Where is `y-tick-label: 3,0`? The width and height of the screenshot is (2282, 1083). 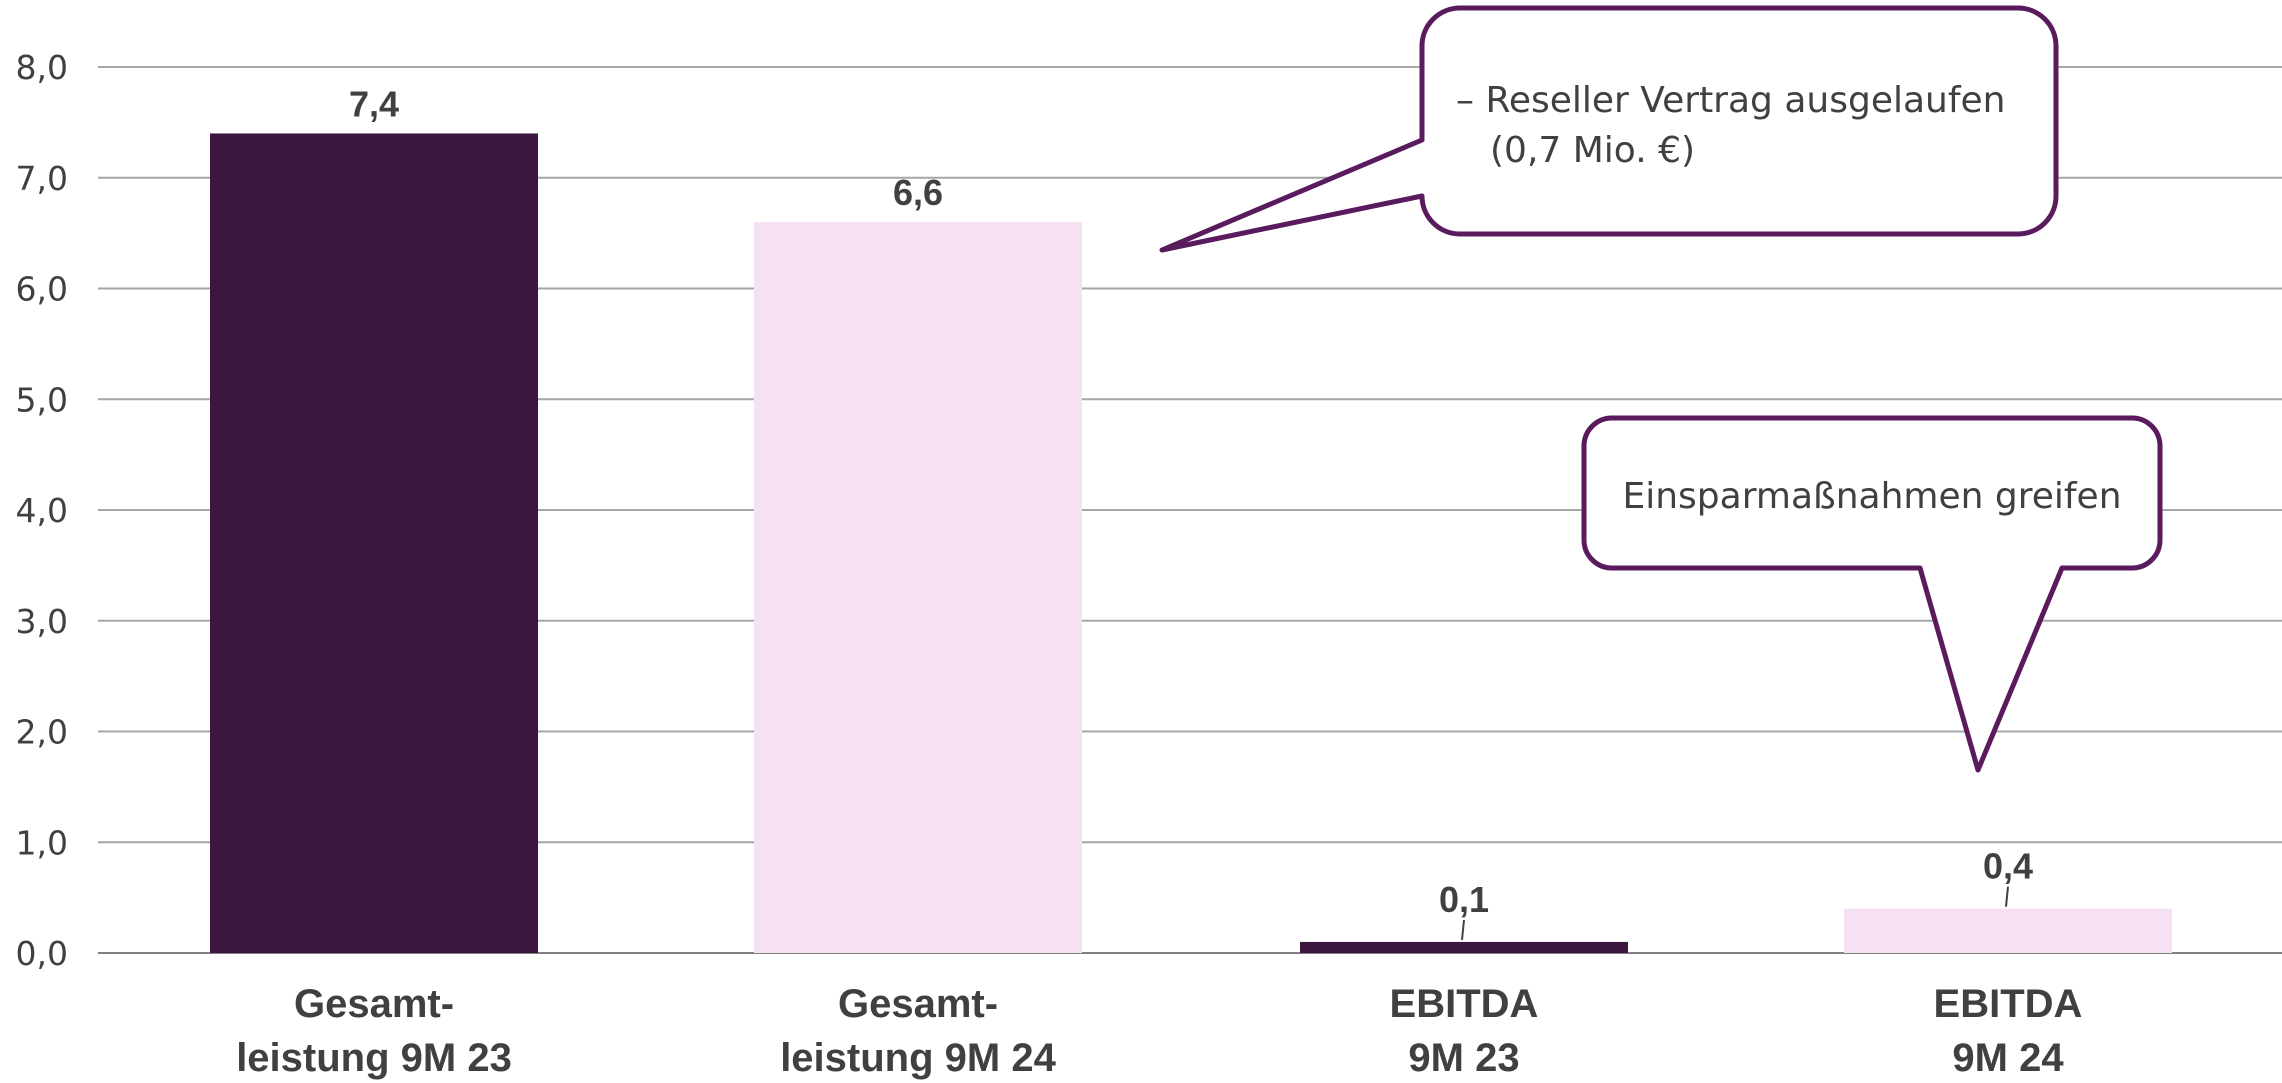 y-tick-label: 3,0 is located at coordinates (42, 621).